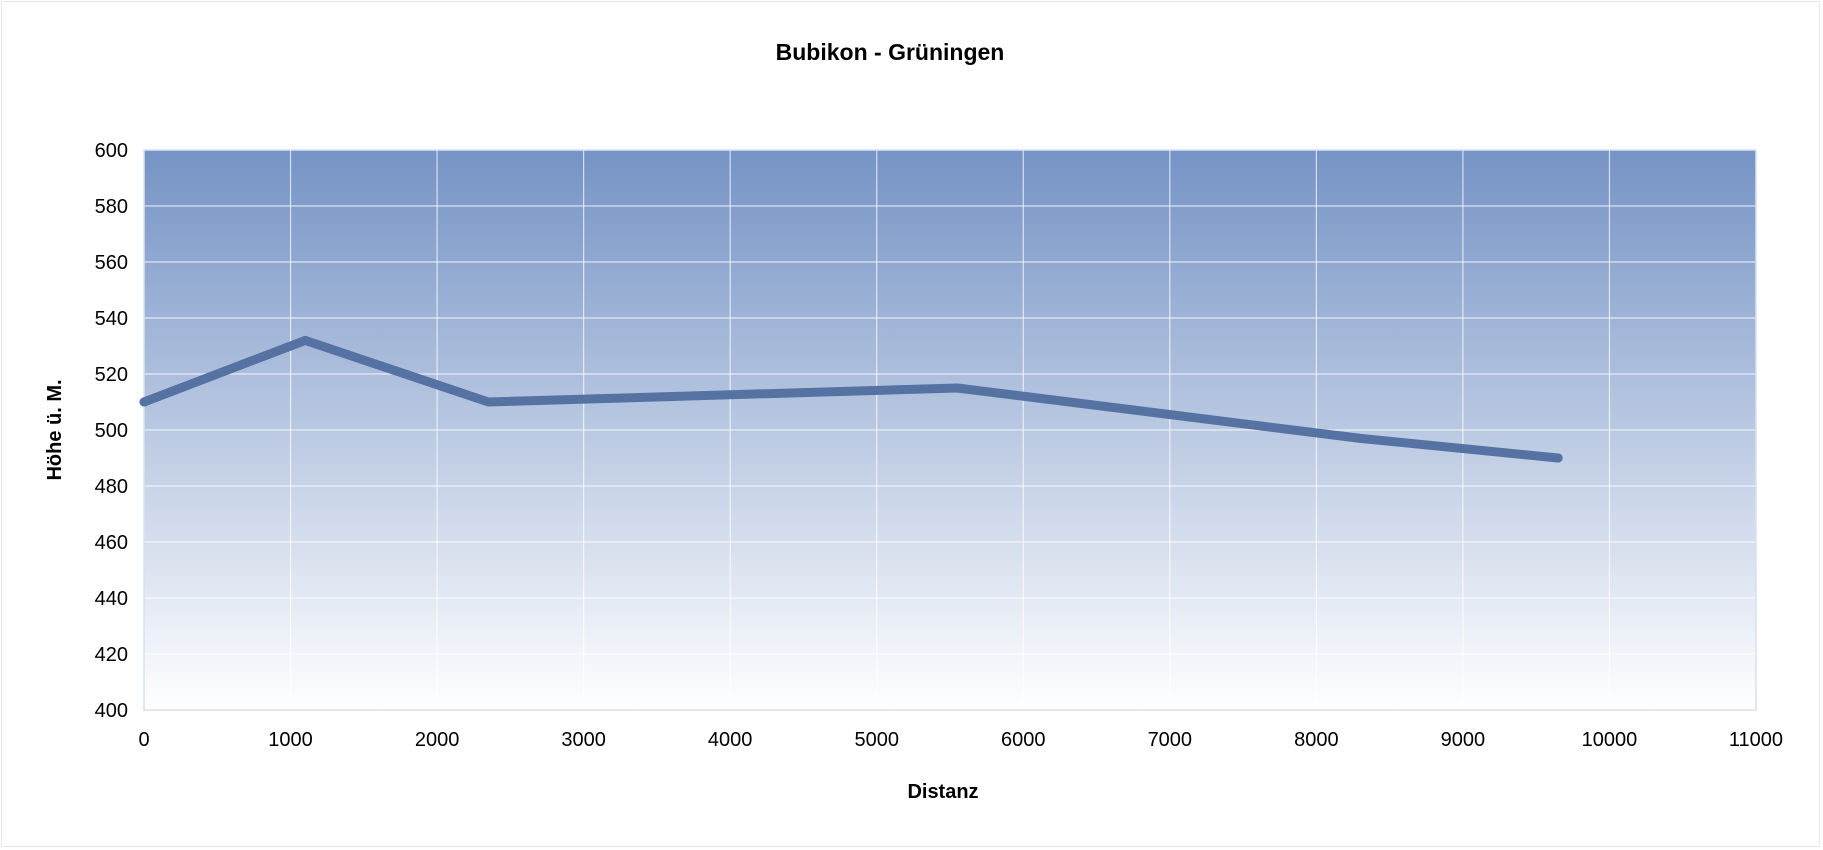 This screenshot has width=1823, height=850. I want to click on y-tick-label: 400, so click(111, 711).